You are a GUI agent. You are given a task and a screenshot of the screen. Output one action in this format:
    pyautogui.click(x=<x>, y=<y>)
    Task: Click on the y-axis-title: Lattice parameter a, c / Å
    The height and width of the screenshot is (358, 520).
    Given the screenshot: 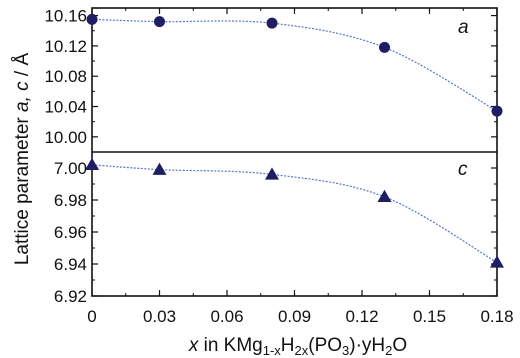 What is the action you would take?
    pyautogui.click(x=22, y=159)
    